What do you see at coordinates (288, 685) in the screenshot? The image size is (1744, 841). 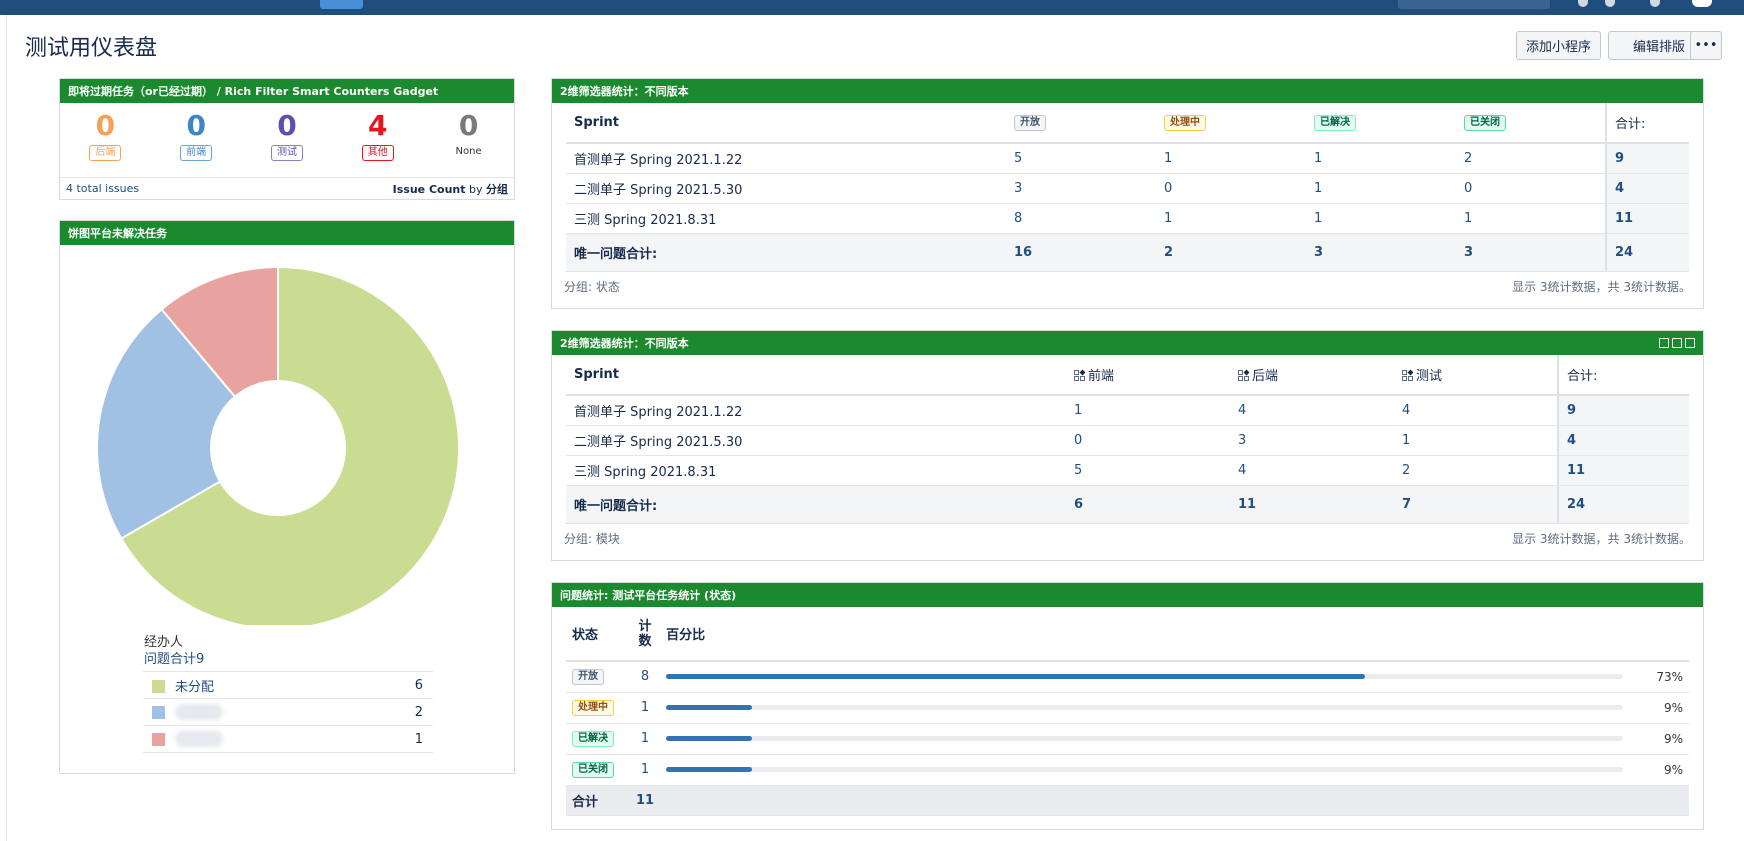 I see `legend-row: 未分配 6` at bounding box center [288, 685].